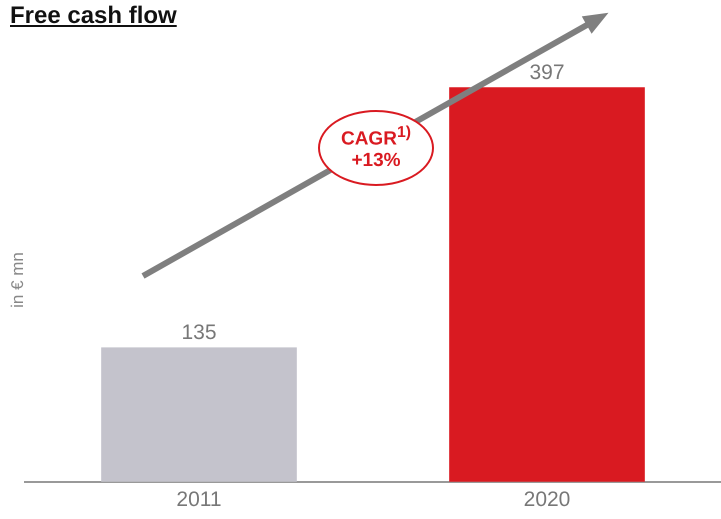 Image resolution: width=721 pixels, height=519 pixels. What do you see at coordinates (547, 500) in the screenshot?
I see `x-tick-label: 2020` at bounding box center [547, 500].